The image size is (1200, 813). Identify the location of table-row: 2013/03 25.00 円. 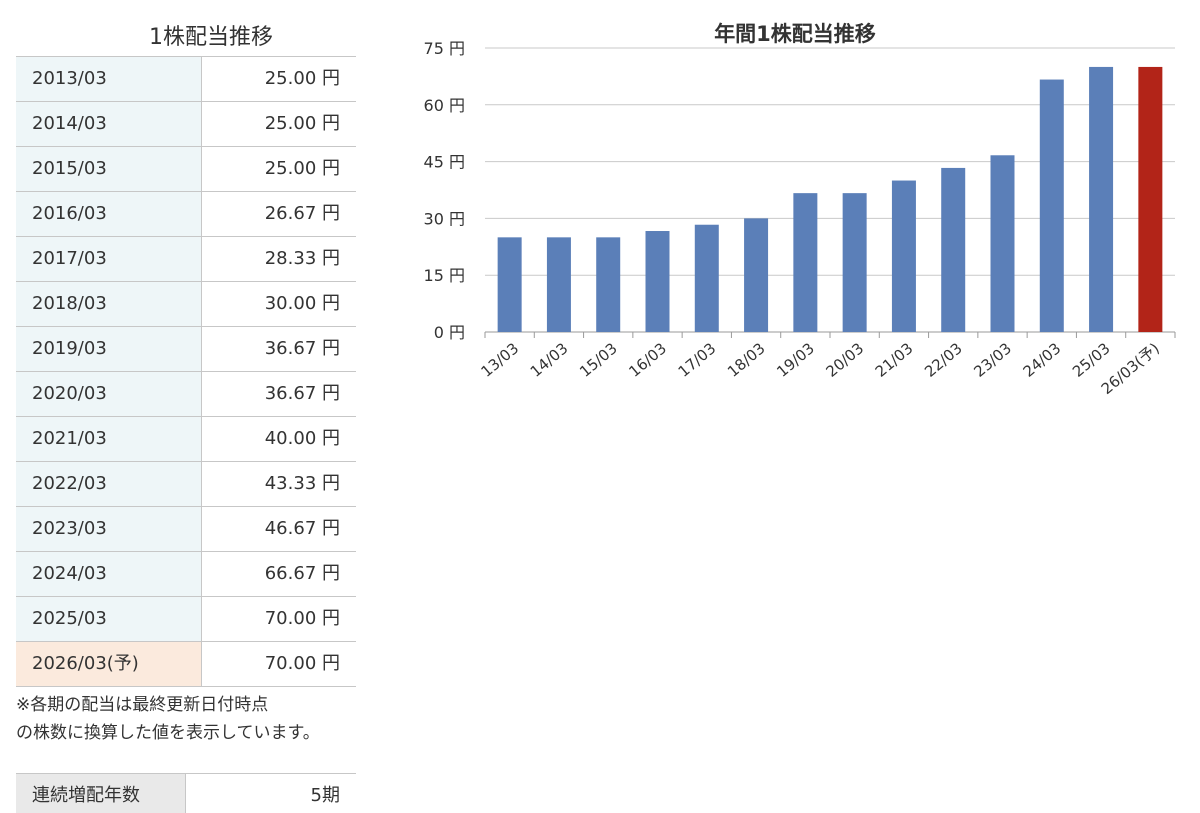
(186, 79).